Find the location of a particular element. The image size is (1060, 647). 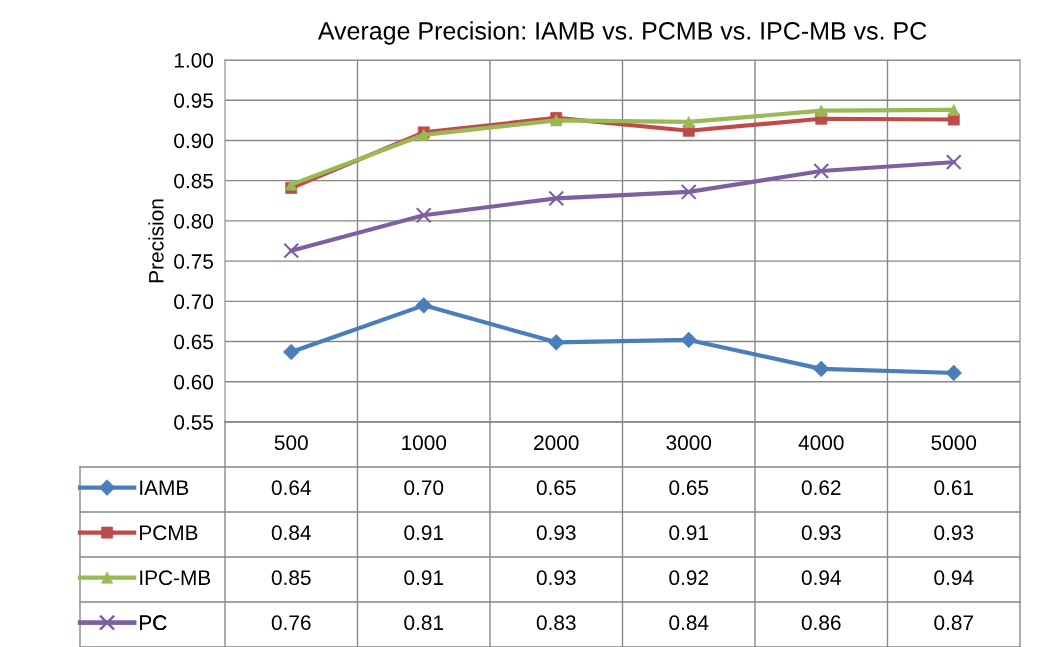

x-tick-label: 4000 is located at coordinates (821, 443).